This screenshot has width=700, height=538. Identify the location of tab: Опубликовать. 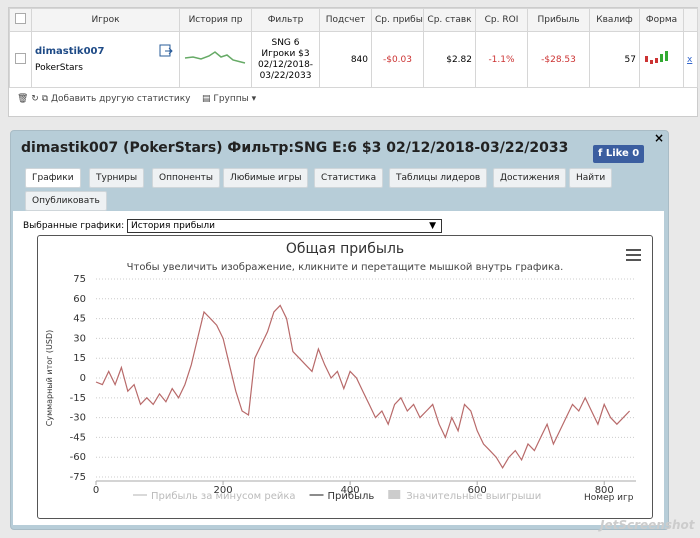
(66, 201).